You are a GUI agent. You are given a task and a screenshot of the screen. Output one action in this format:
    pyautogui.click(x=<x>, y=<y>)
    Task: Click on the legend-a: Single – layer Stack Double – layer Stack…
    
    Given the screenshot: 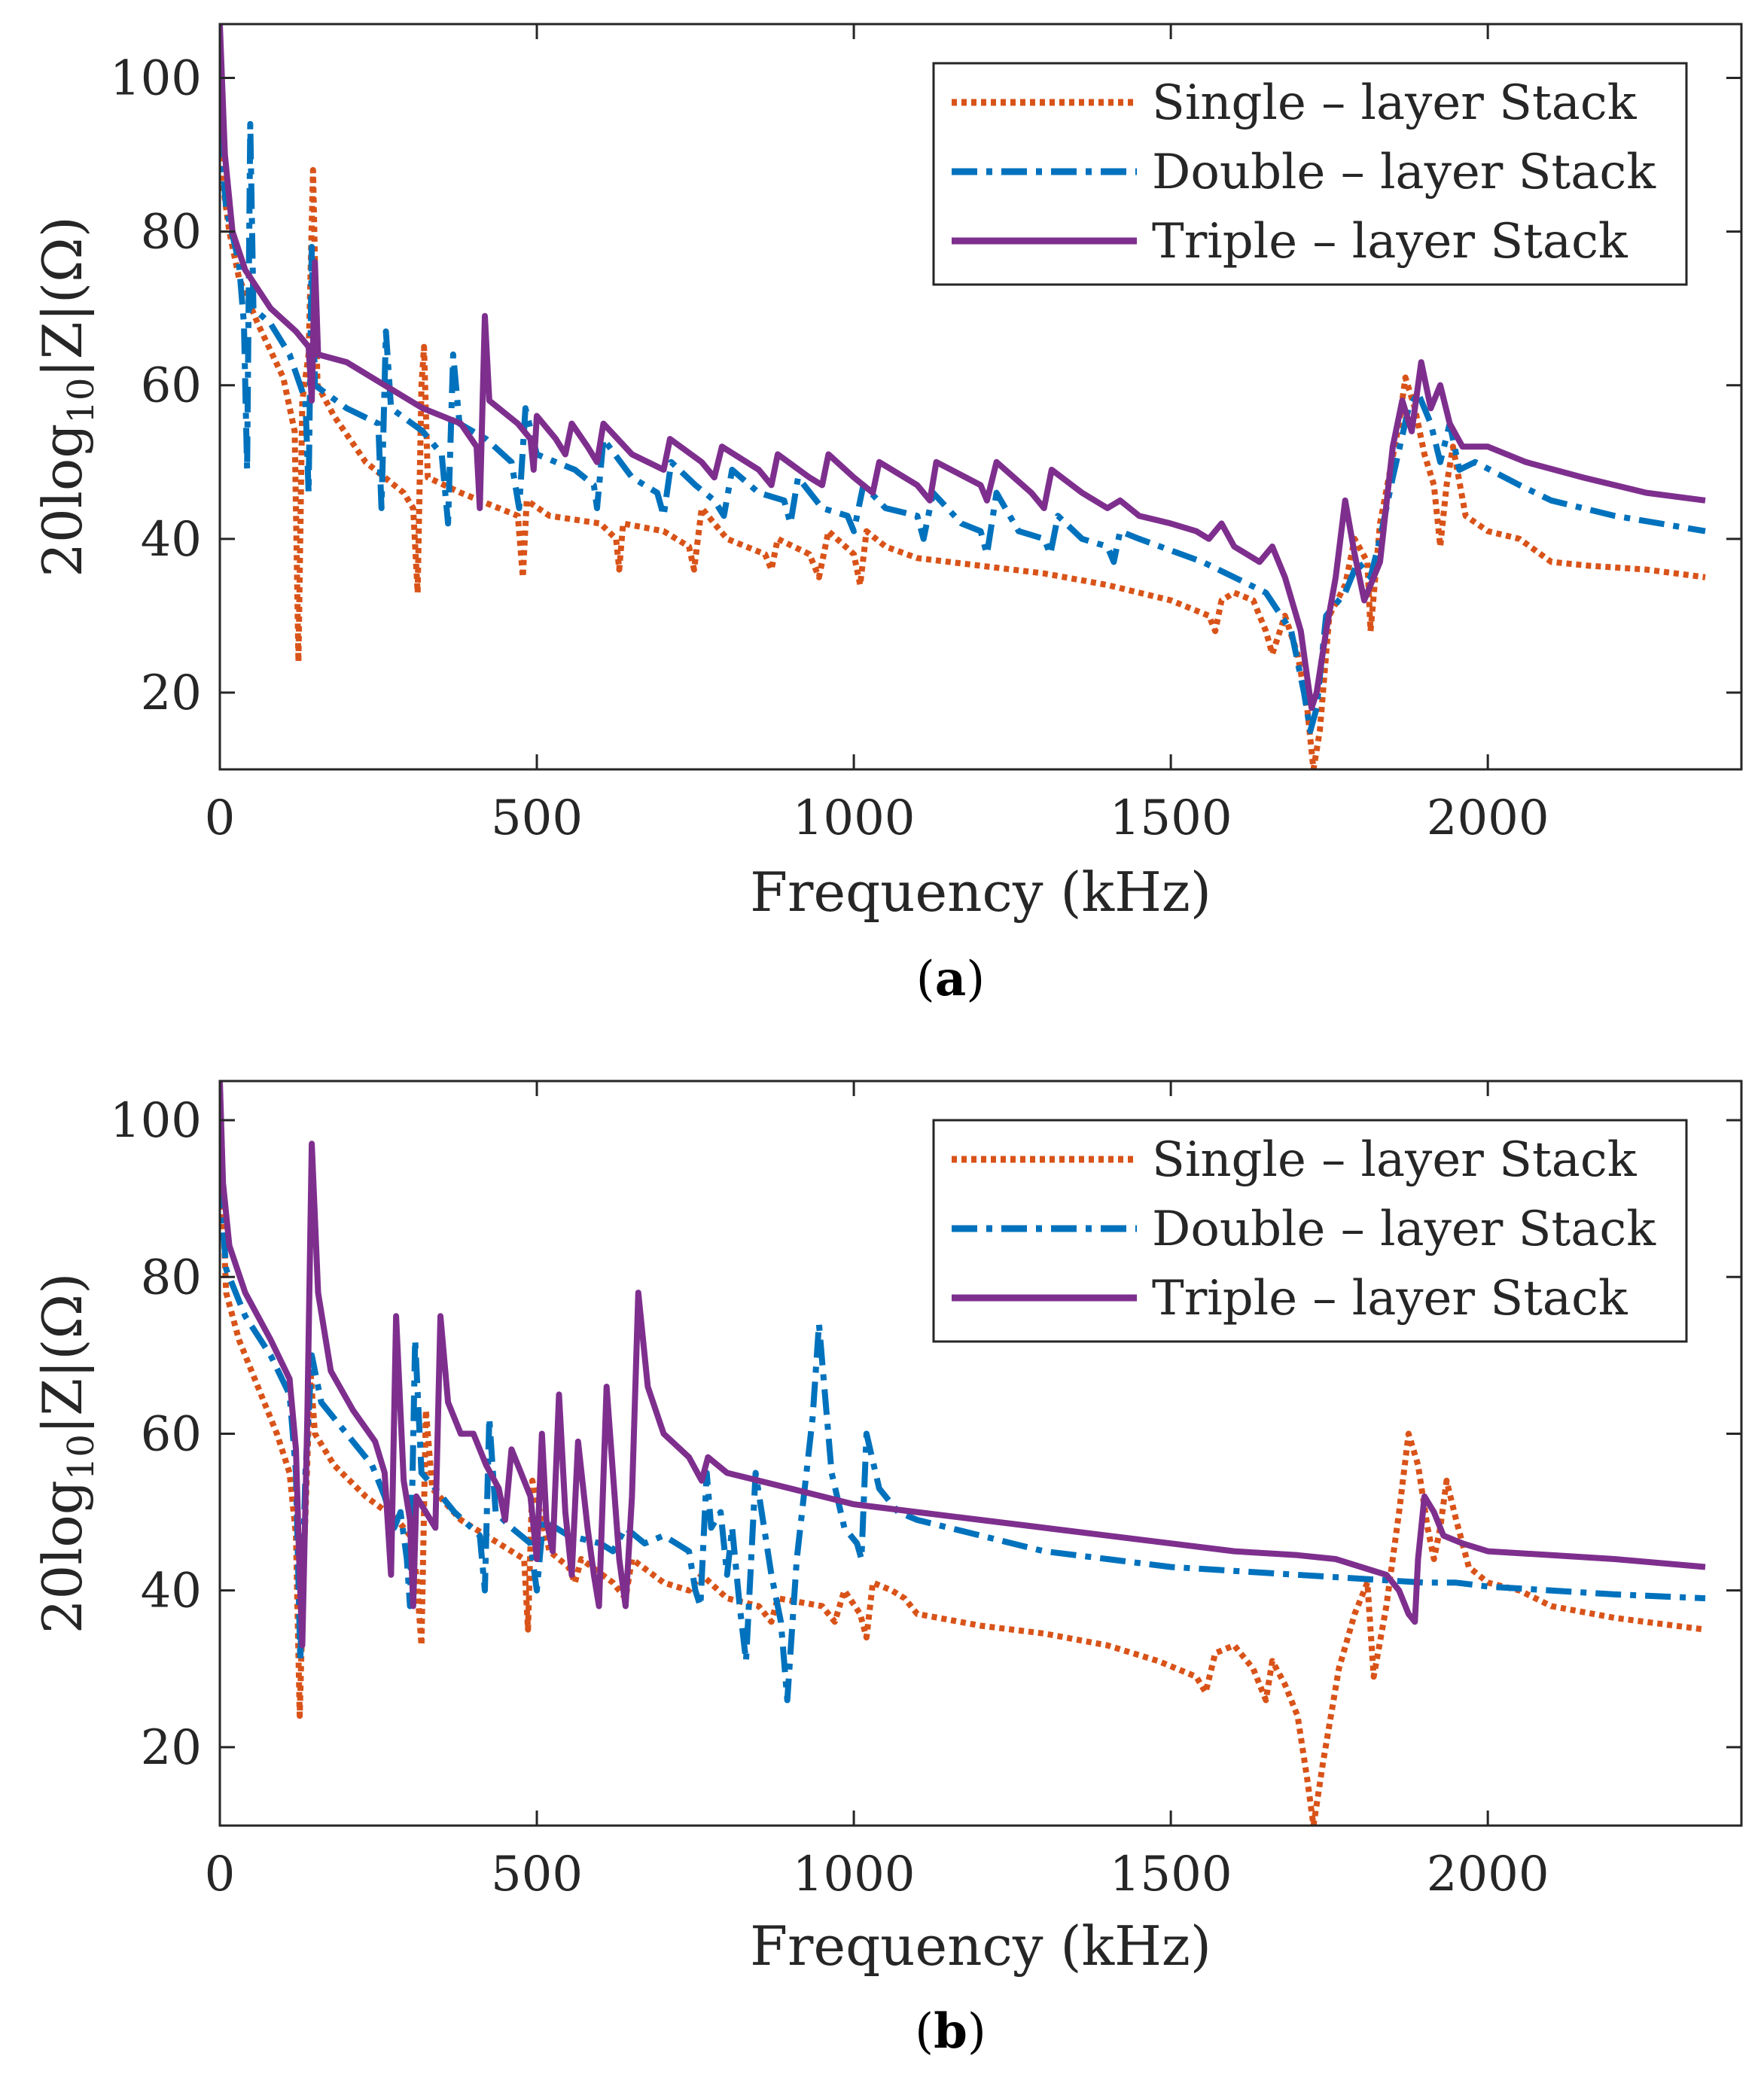 What is the action you would take?
    pyautogui.click(x=1310, y=174)
    